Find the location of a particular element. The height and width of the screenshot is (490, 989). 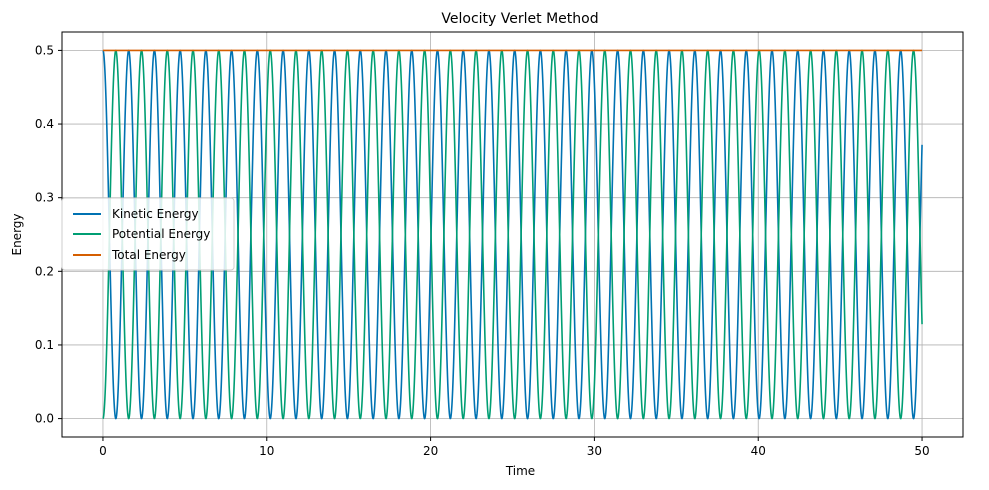

y-tick-label: 0.3 is located at coordinates (44, 198).